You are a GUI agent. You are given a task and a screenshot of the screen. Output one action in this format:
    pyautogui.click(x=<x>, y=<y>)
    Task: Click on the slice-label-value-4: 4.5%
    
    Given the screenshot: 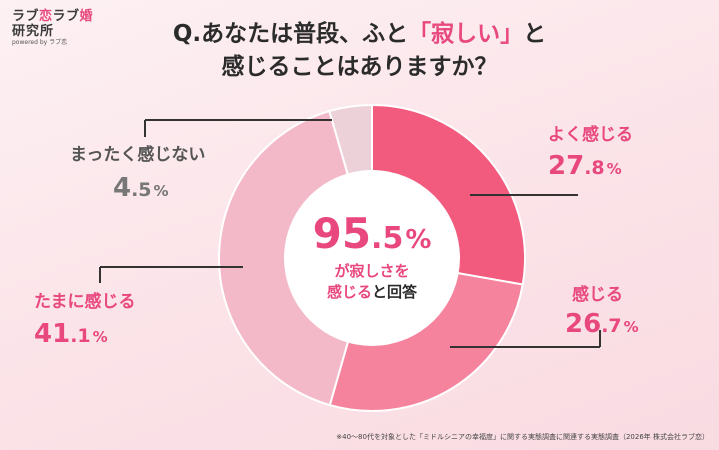 What is the action you would take?
    pyautogui.click(x=141, y=188)
    